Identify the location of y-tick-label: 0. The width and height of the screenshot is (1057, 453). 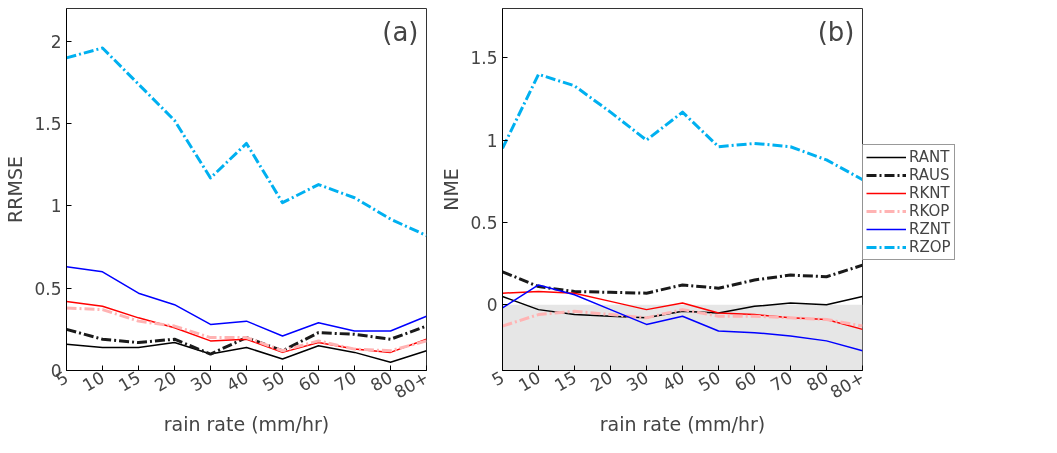
(492, 305).